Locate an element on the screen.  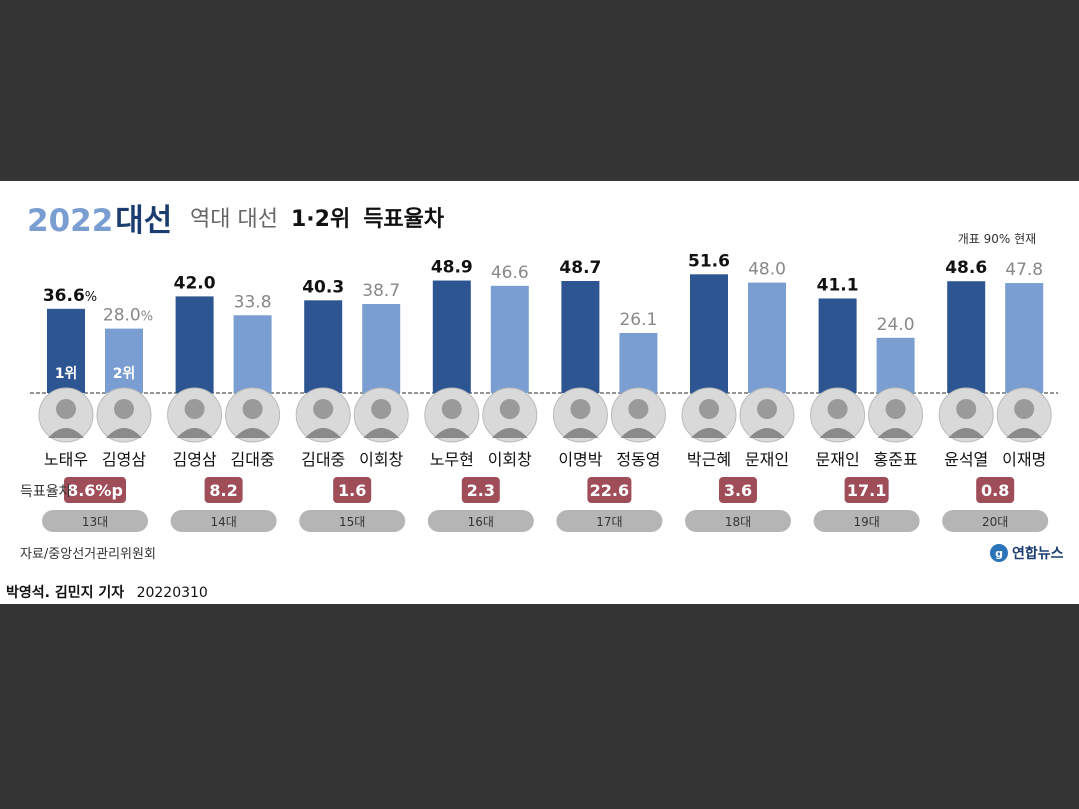
value-label-first-4: 48.7 is located at coordinates (580, 268).